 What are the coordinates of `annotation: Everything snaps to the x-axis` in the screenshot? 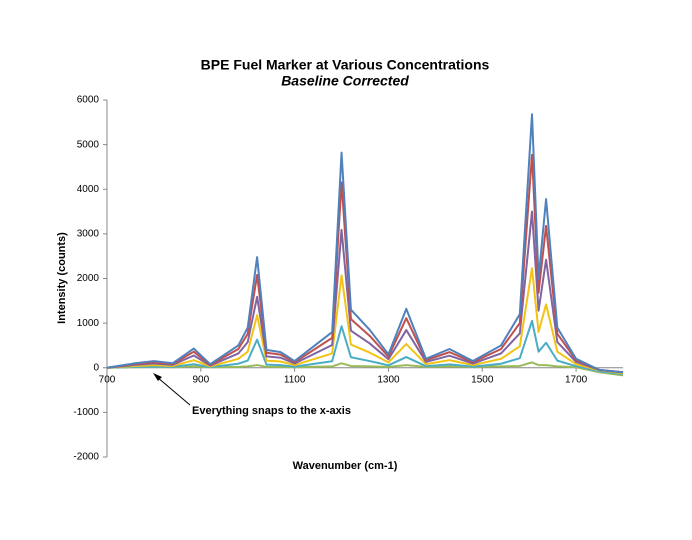 It's located at (271, 411).